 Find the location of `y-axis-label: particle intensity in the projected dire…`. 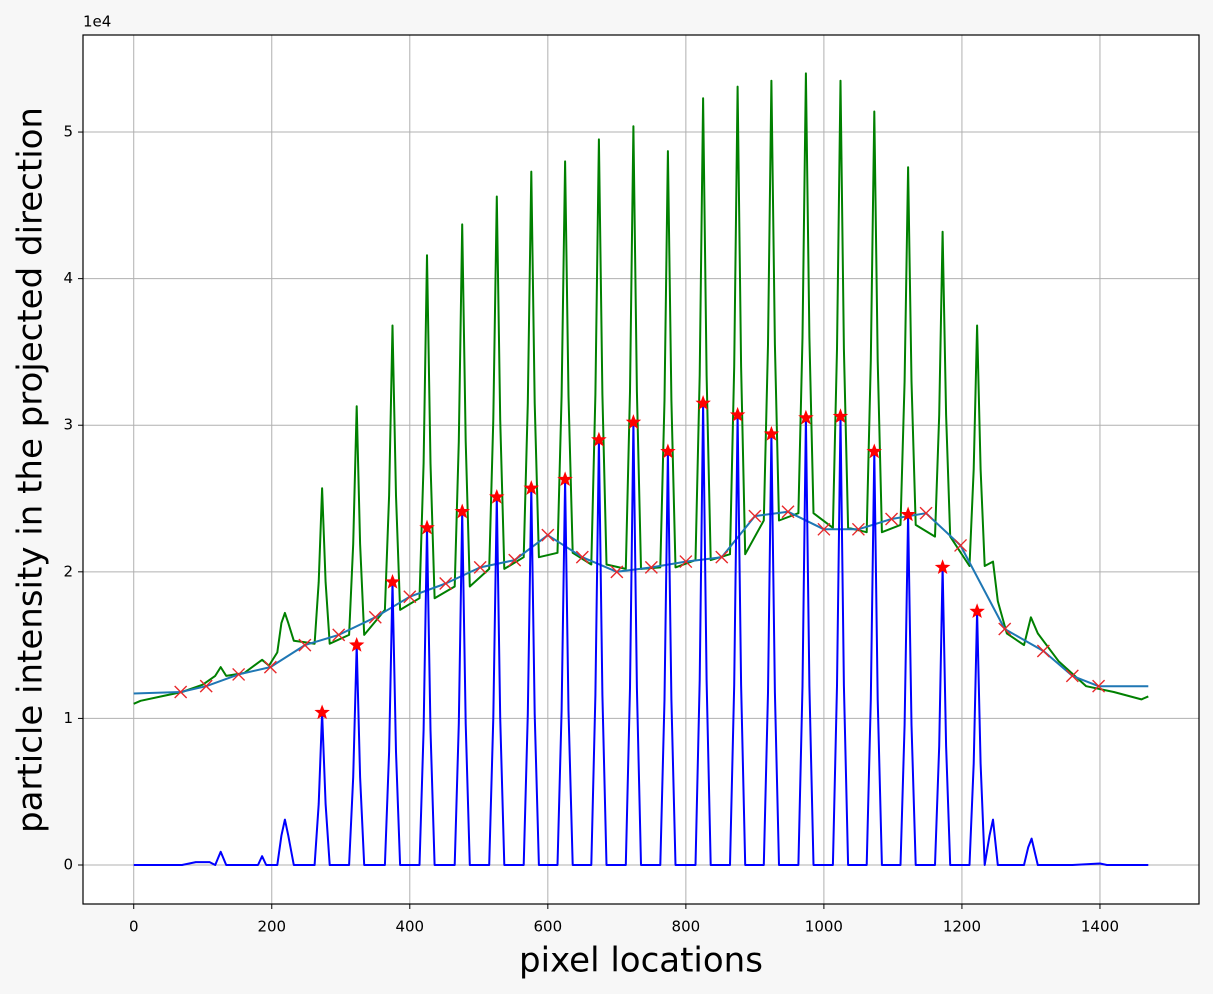

y-axis-label: particle intensity in the projected dire… is located at coordinates (31, 470).